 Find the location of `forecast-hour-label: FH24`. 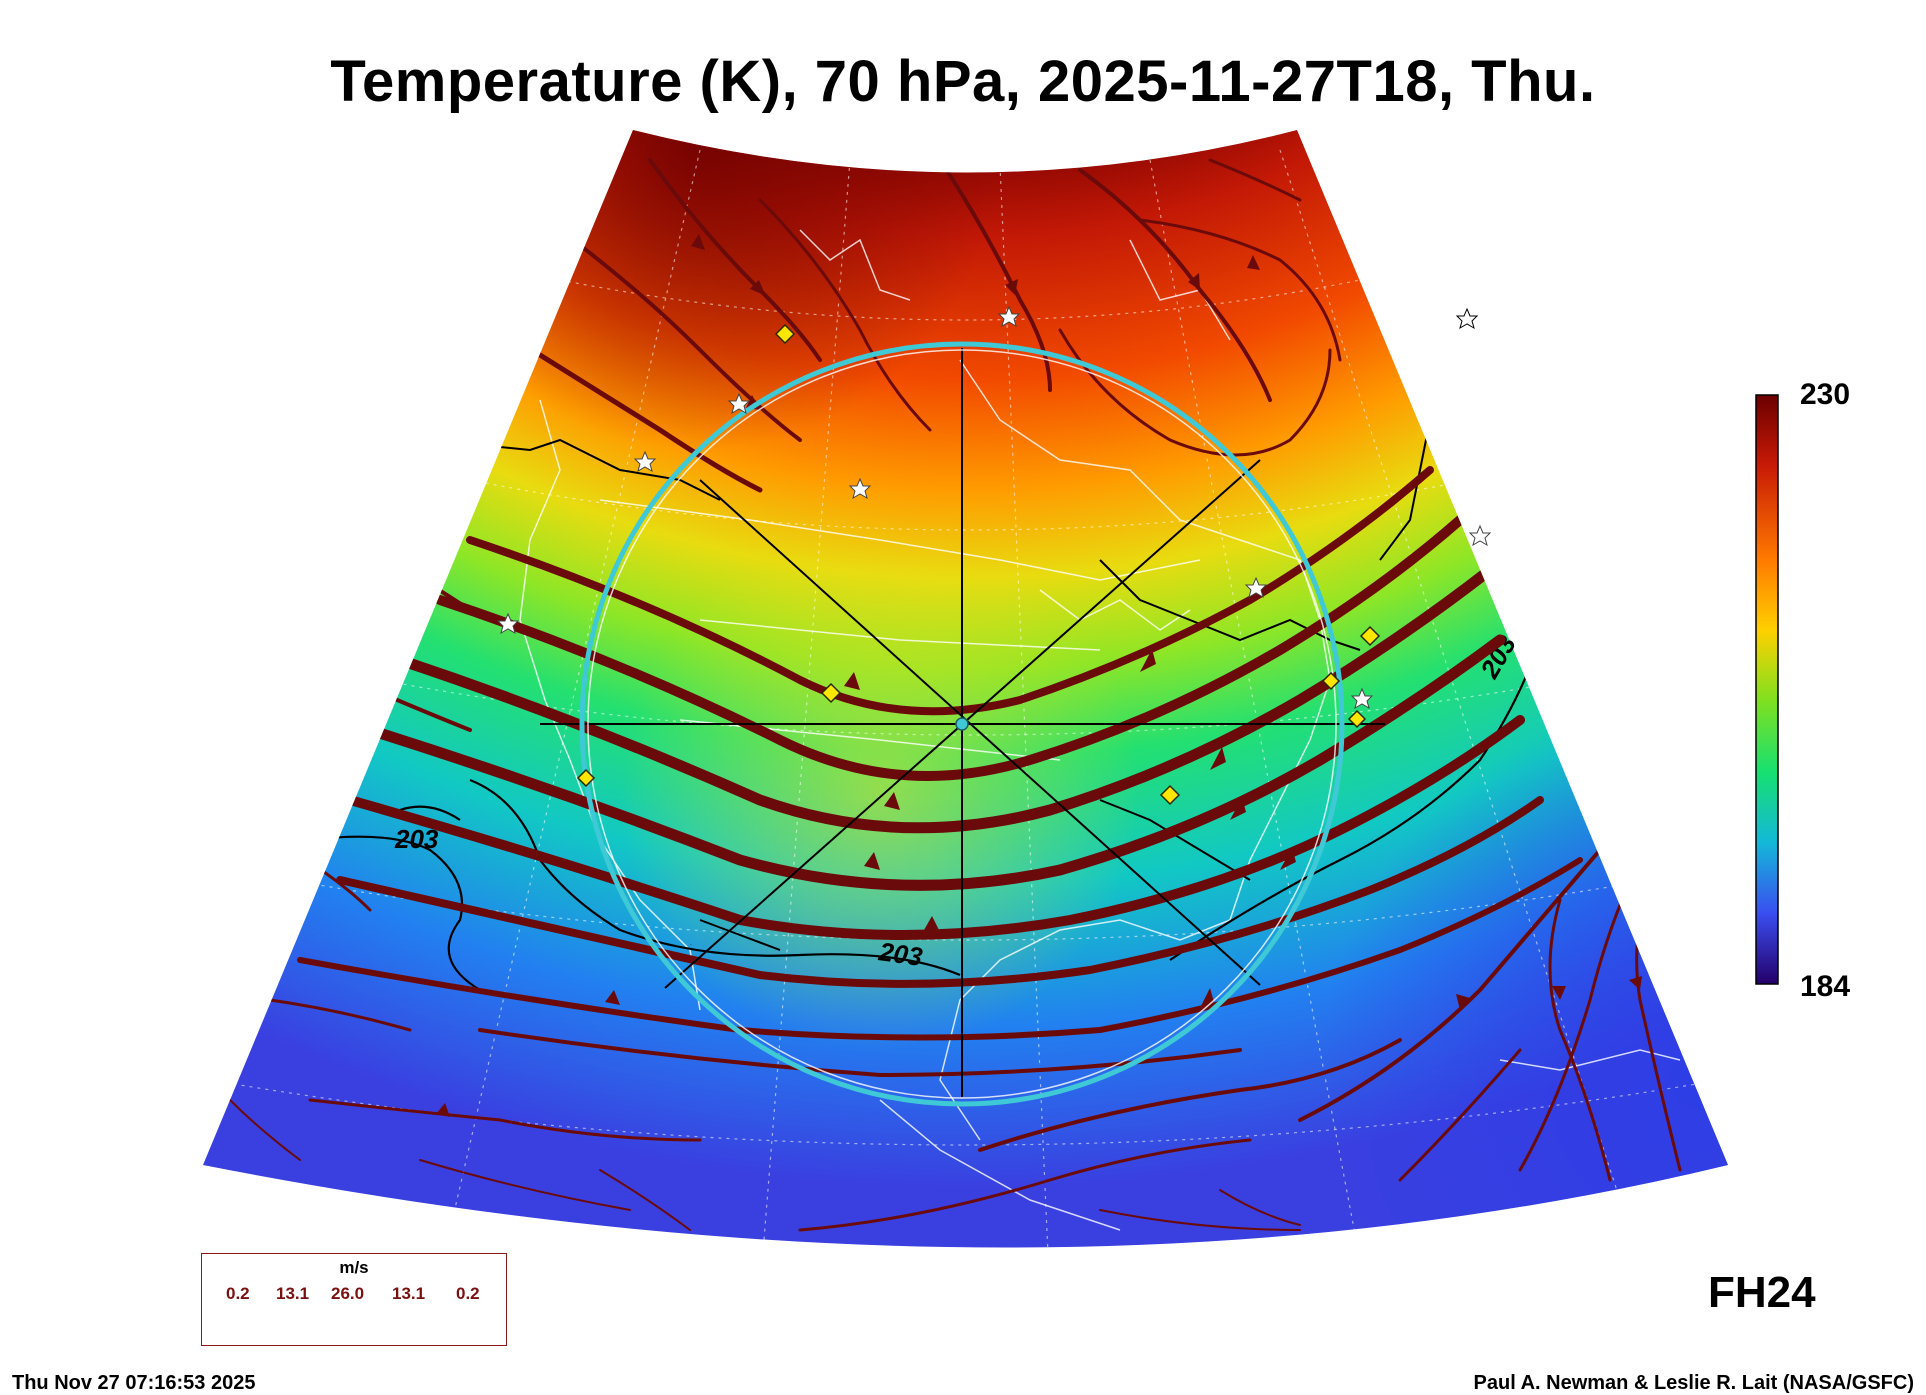

forecast-hour-label: FH24 is located at coordinates (1762, 1292).